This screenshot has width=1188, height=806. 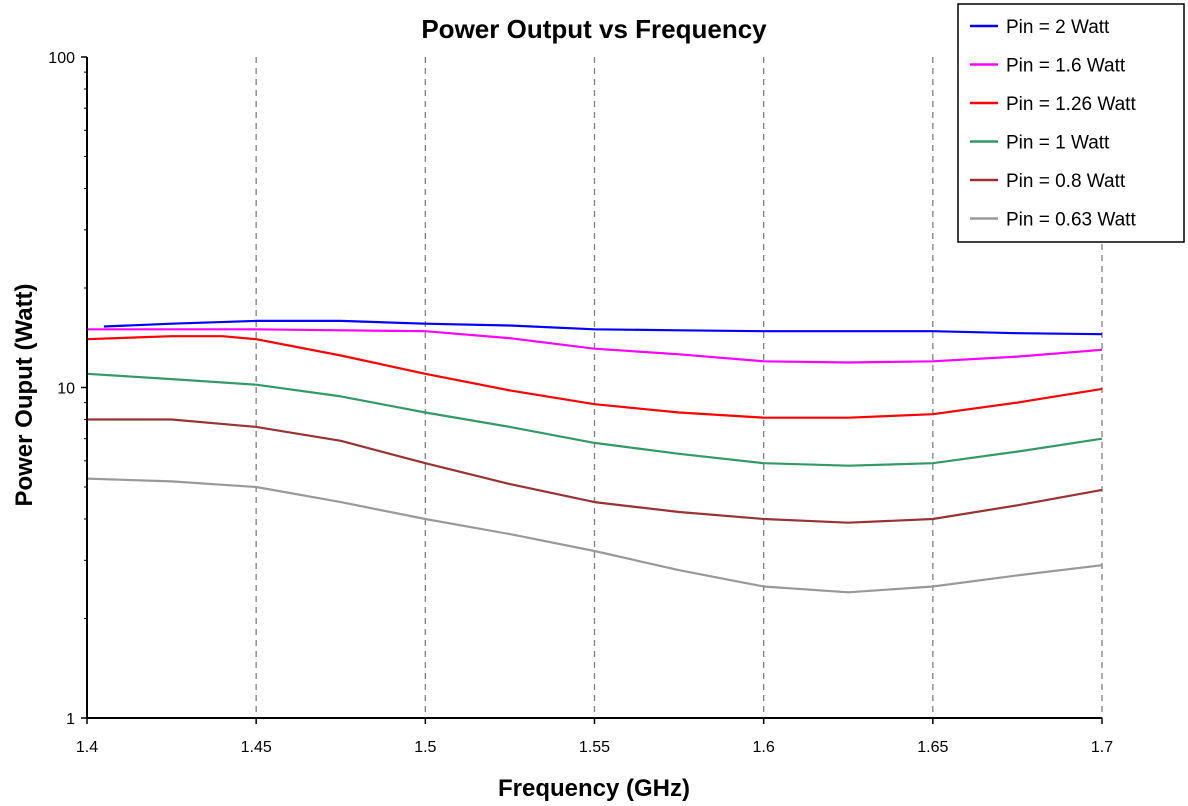 I want to click on chart-title: Power Output vs Frequency, so click(x=594, y=29).